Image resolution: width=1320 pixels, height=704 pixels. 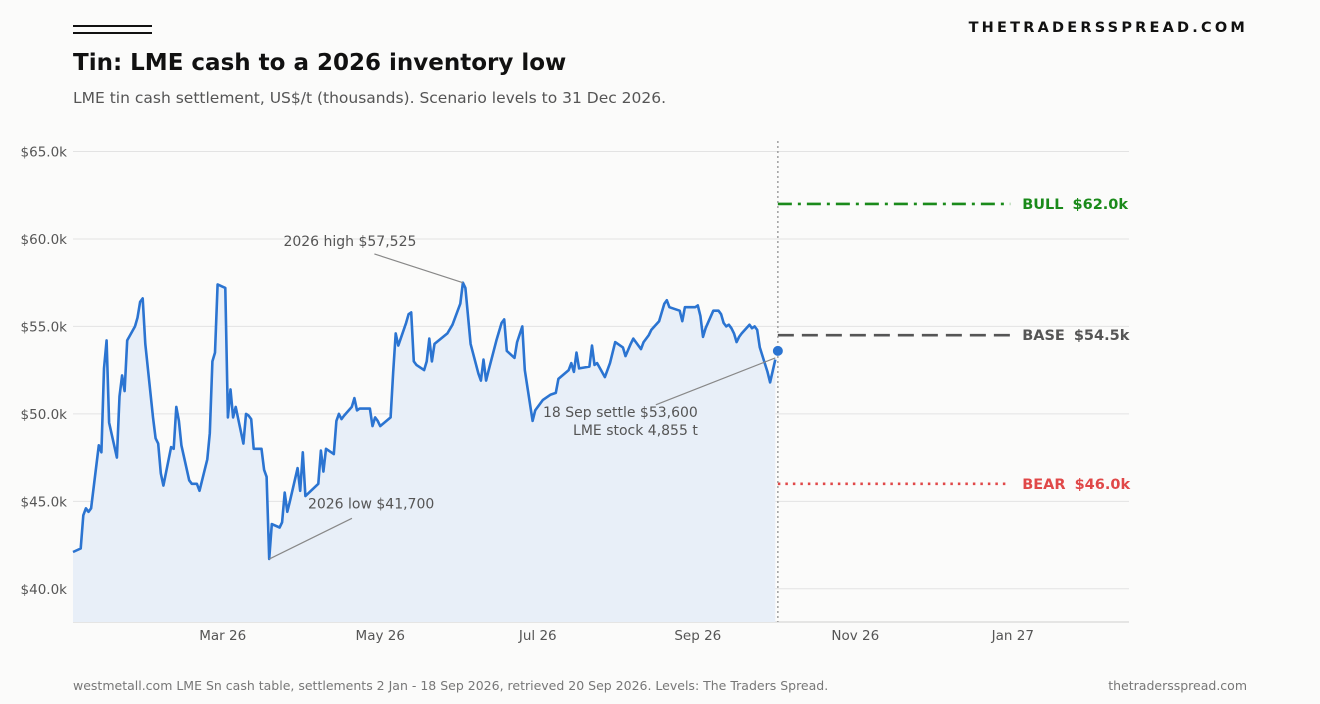 I want to click on brand-wordmark: THETRADERSSPREAD.COM, so click(x=1108, y=28).